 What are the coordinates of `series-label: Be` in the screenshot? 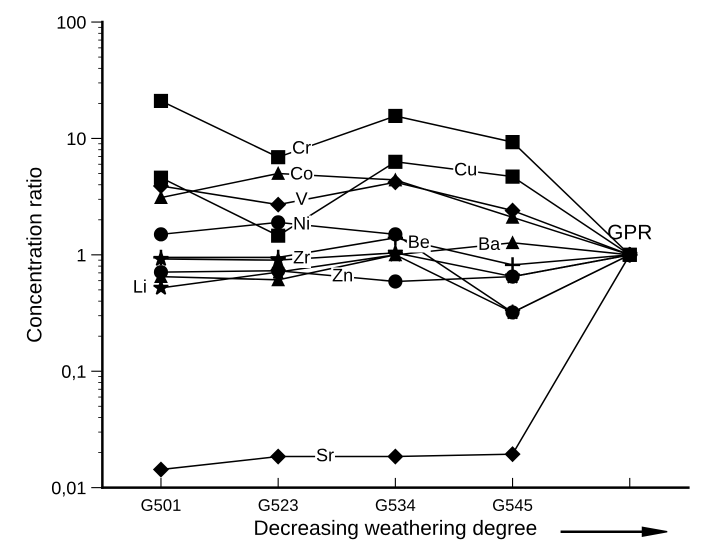 It's located at (419, 241).